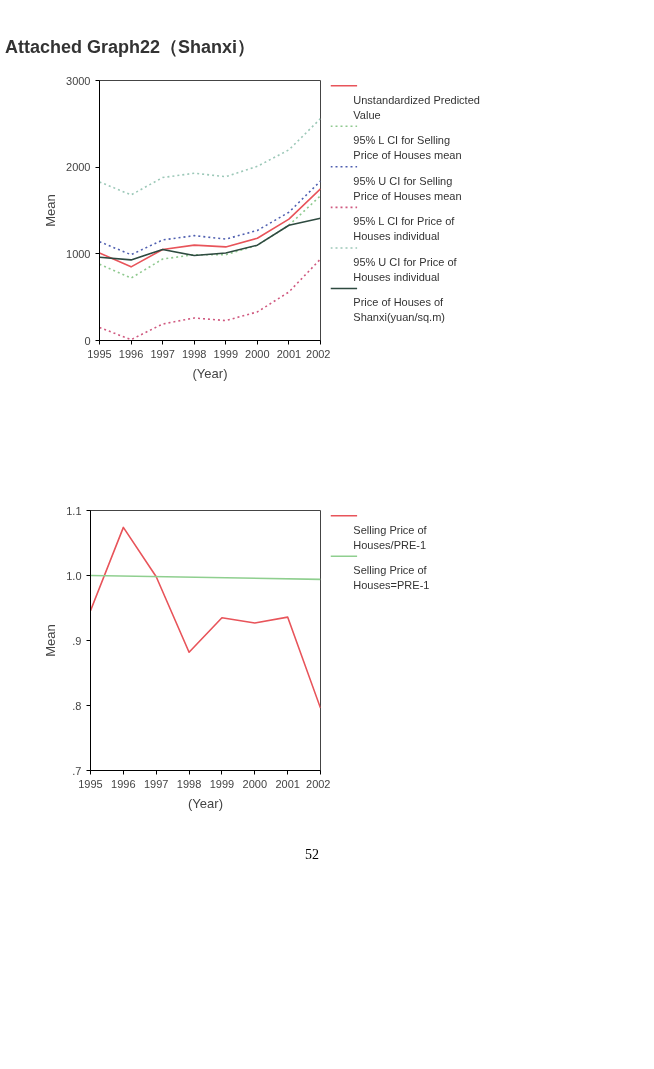 The height and width of the screenshot is (1069, 654). What do you see at coordinates (77, 705) in the screenshot?
I see `y-tick-label: .8` at bounding box center [77, 705].